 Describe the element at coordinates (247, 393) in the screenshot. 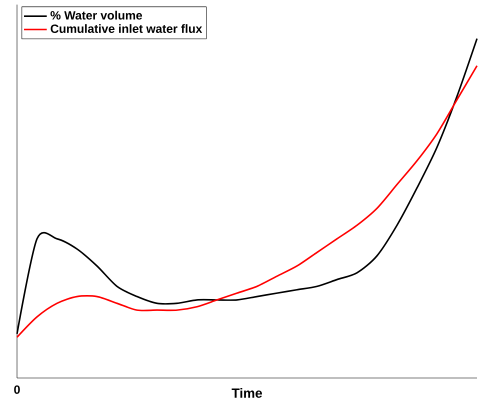

I see `x-axis-title: Time` at that location.